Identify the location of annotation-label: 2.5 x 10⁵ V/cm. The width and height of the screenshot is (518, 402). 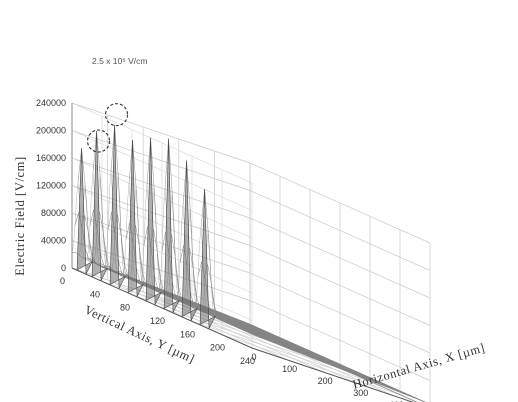
(120, 61).